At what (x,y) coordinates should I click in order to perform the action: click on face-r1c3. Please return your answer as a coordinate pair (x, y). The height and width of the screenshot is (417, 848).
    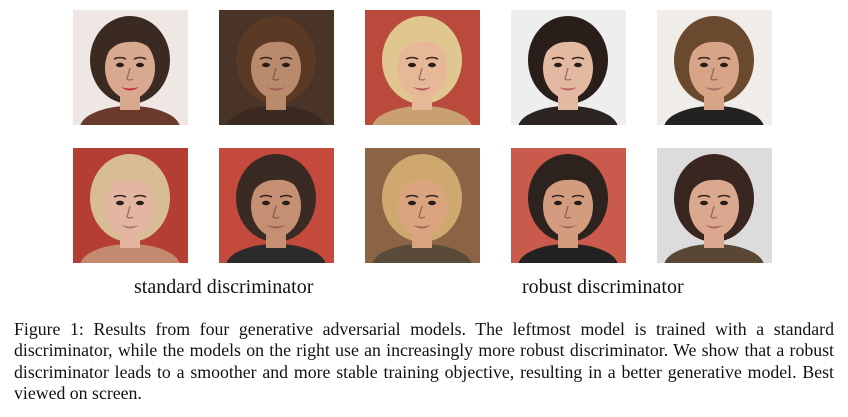
    Looking at the image, I should click on (422, 67).